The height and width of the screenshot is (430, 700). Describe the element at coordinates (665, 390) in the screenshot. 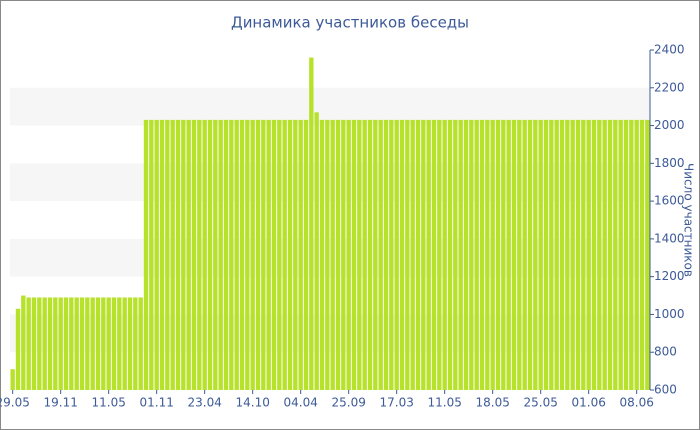

I see `y-tick-label: 600` at that location.